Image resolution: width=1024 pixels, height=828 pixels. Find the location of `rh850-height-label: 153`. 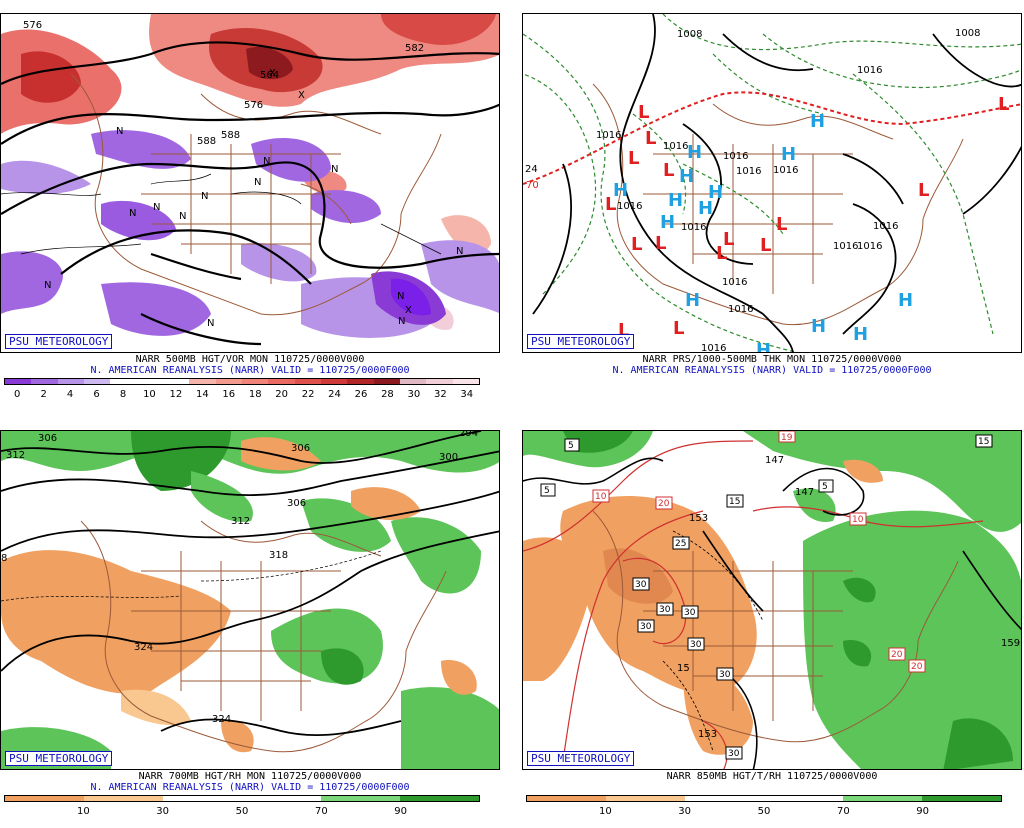

rh850-height-label: 153 is located at coordinates (707, 734).